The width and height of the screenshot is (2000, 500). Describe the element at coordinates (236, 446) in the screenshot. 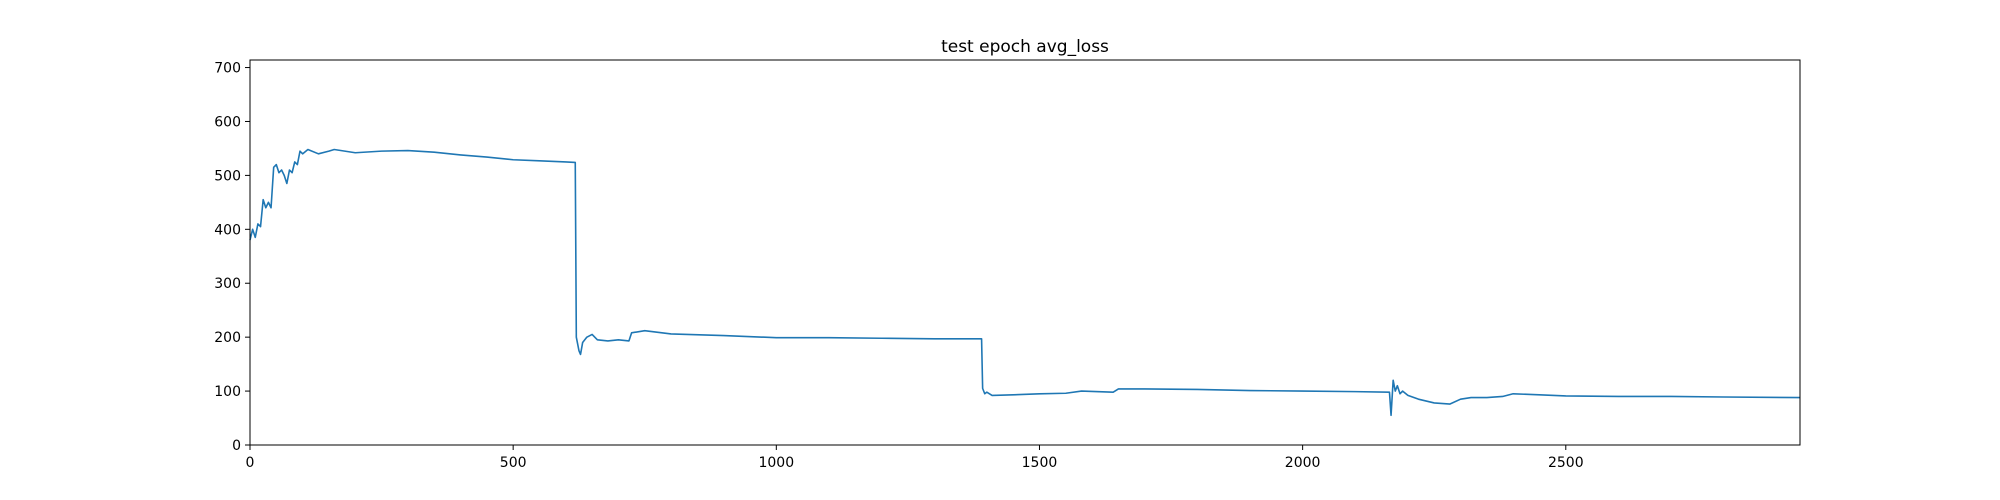

I see `y-tick-label: 0` at that location.